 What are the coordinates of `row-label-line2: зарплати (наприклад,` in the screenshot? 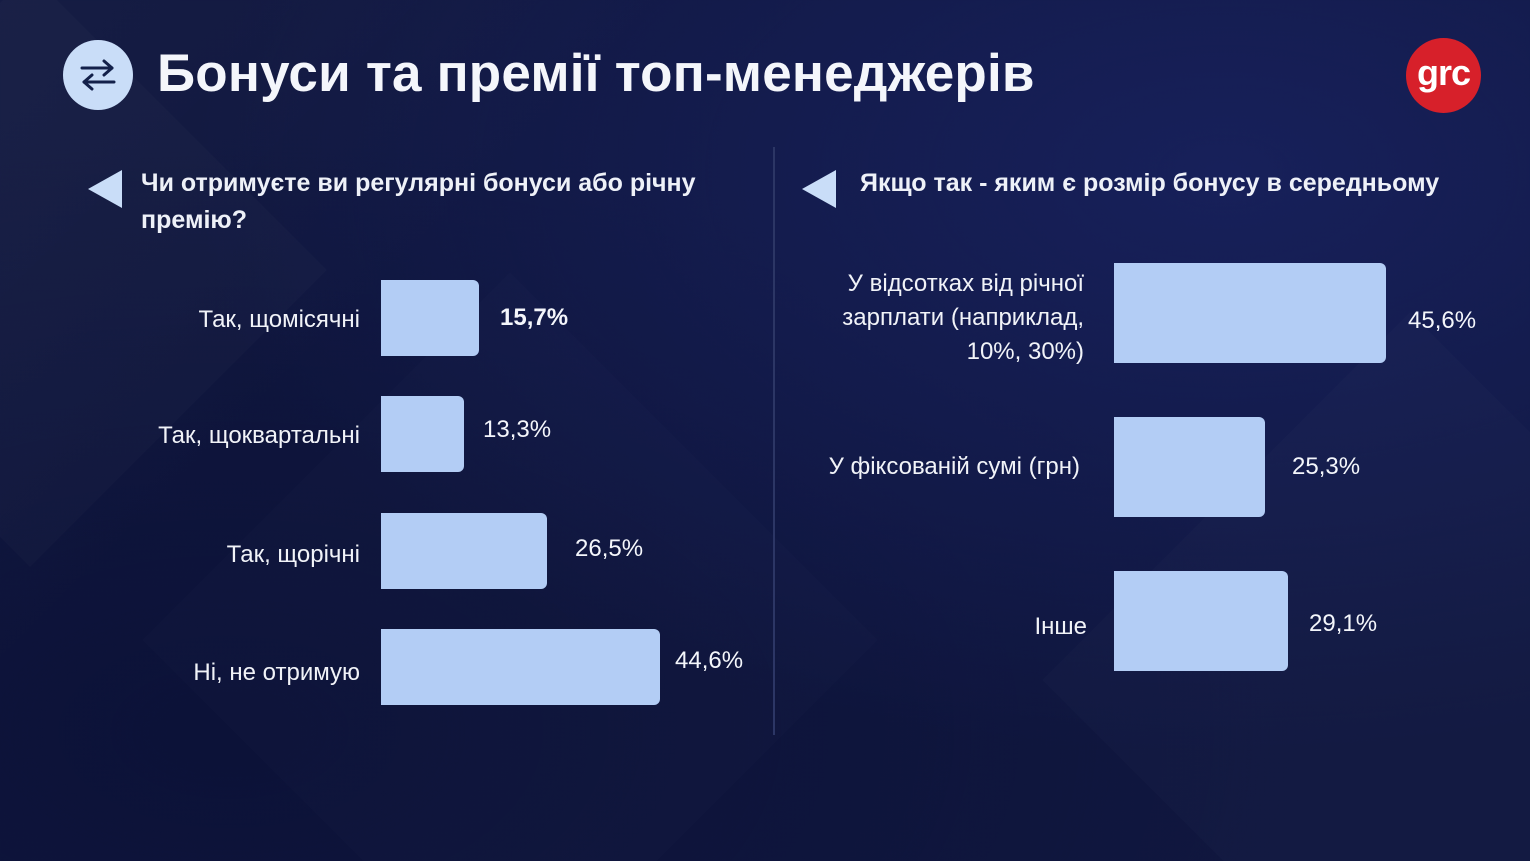 It's located at (963, 317).